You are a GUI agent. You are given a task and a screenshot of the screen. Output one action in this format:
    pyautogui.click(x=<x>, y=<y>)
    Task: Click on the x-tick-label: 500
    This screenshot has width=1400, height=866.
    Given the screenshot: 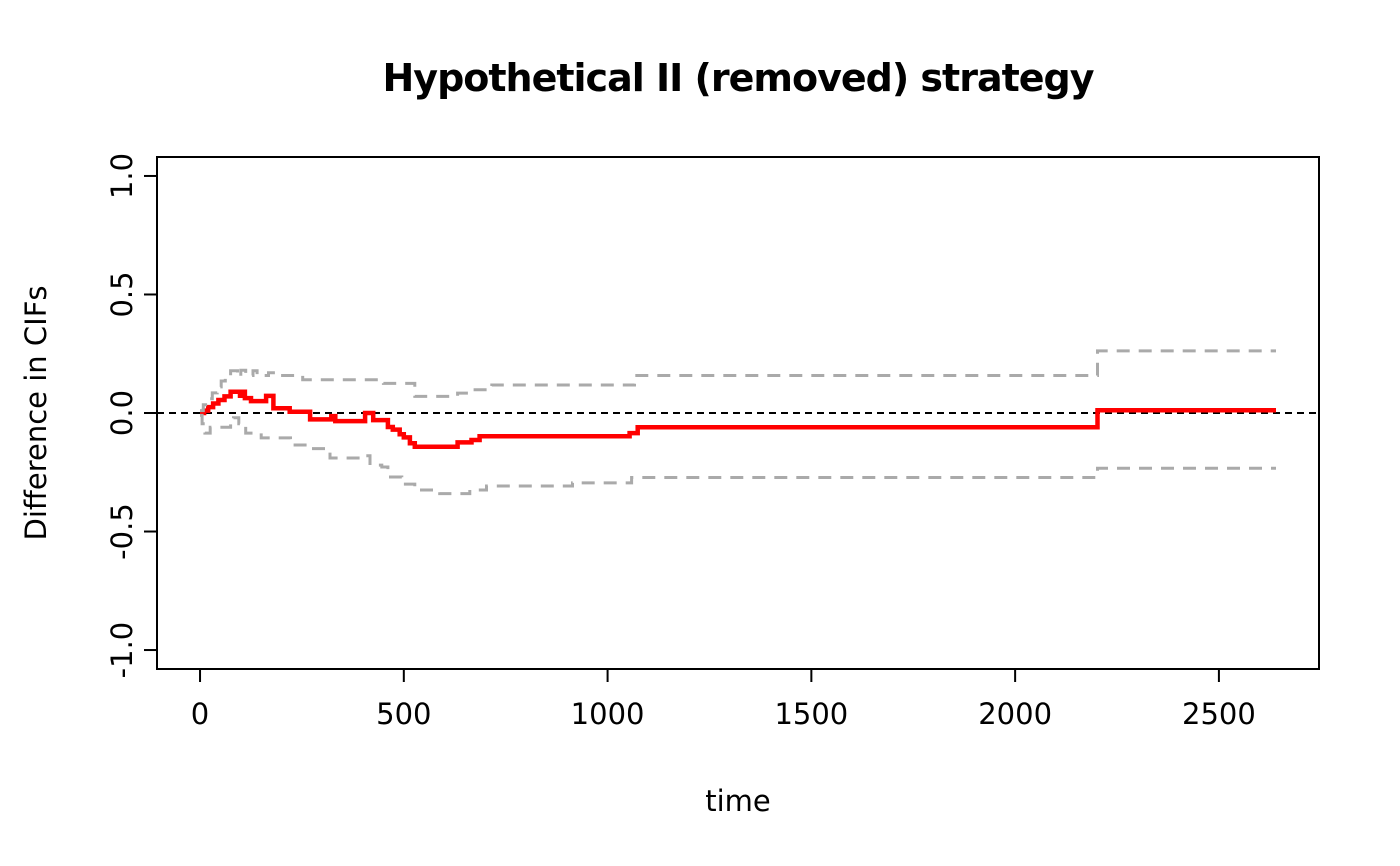 What is the action you would take?
    pyautogui.click(x=403, y=714)
    